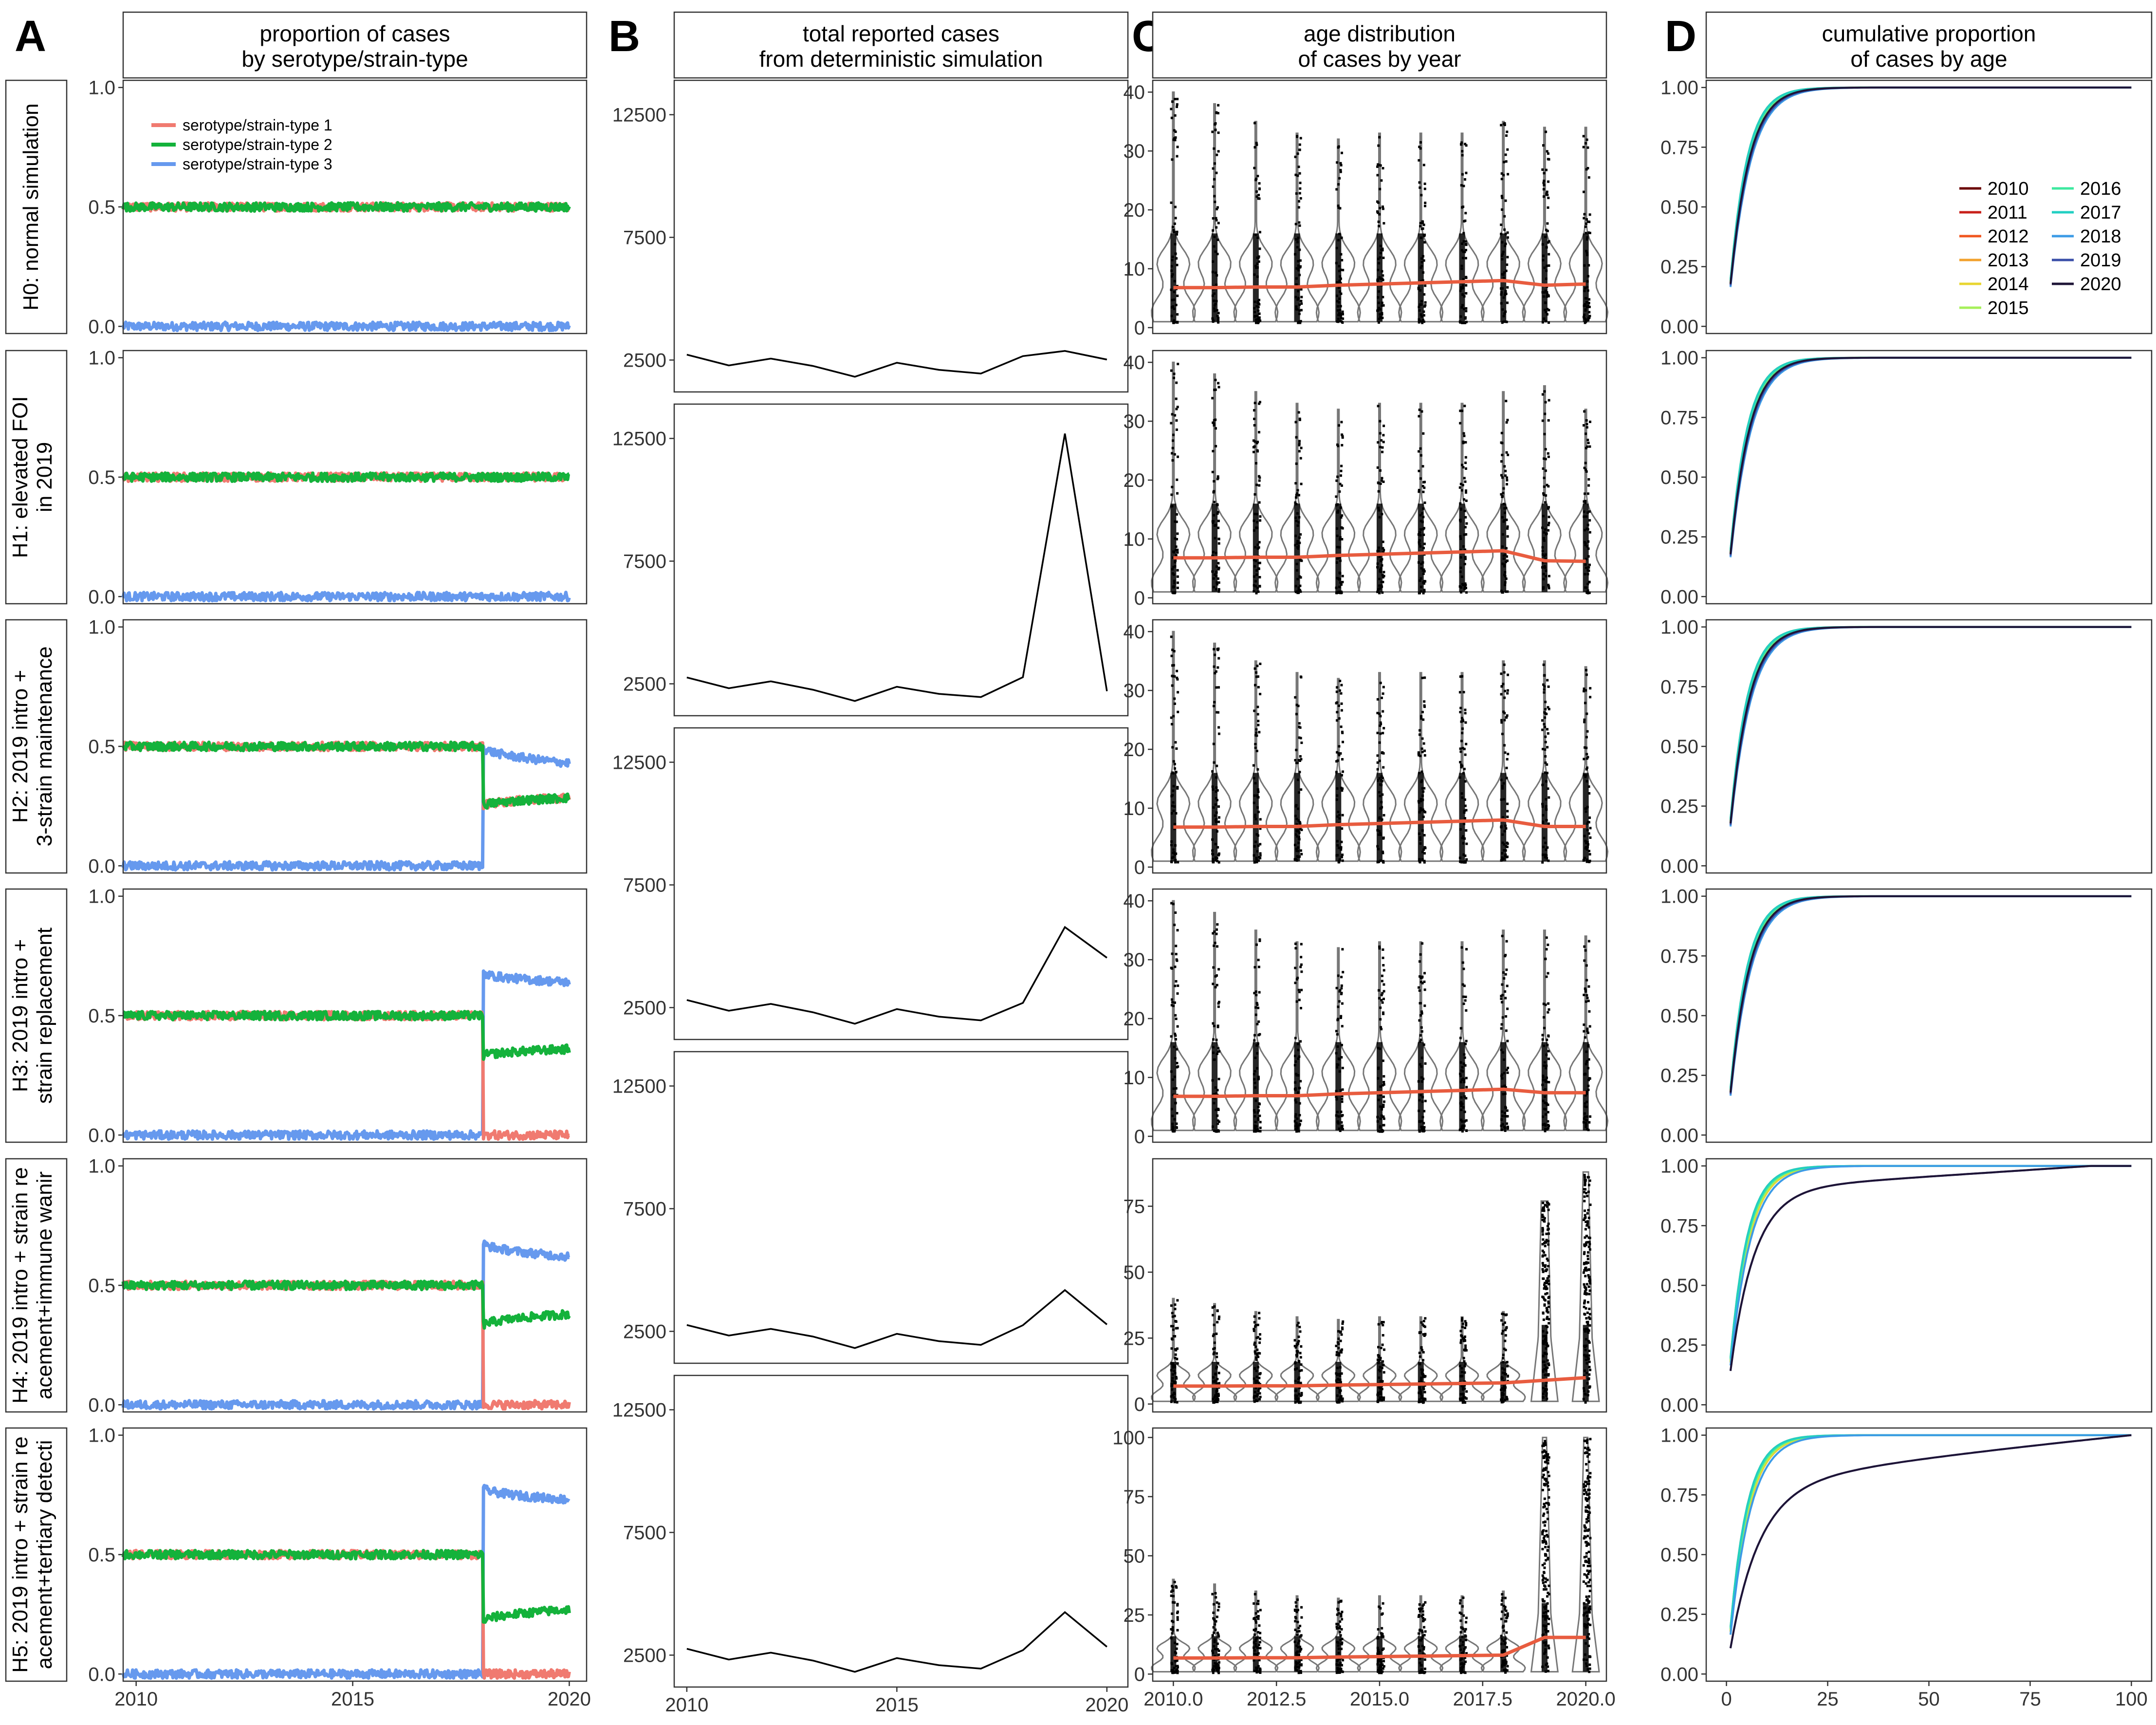  I want to click on cumulative-line-2018, so click(1930, 996).